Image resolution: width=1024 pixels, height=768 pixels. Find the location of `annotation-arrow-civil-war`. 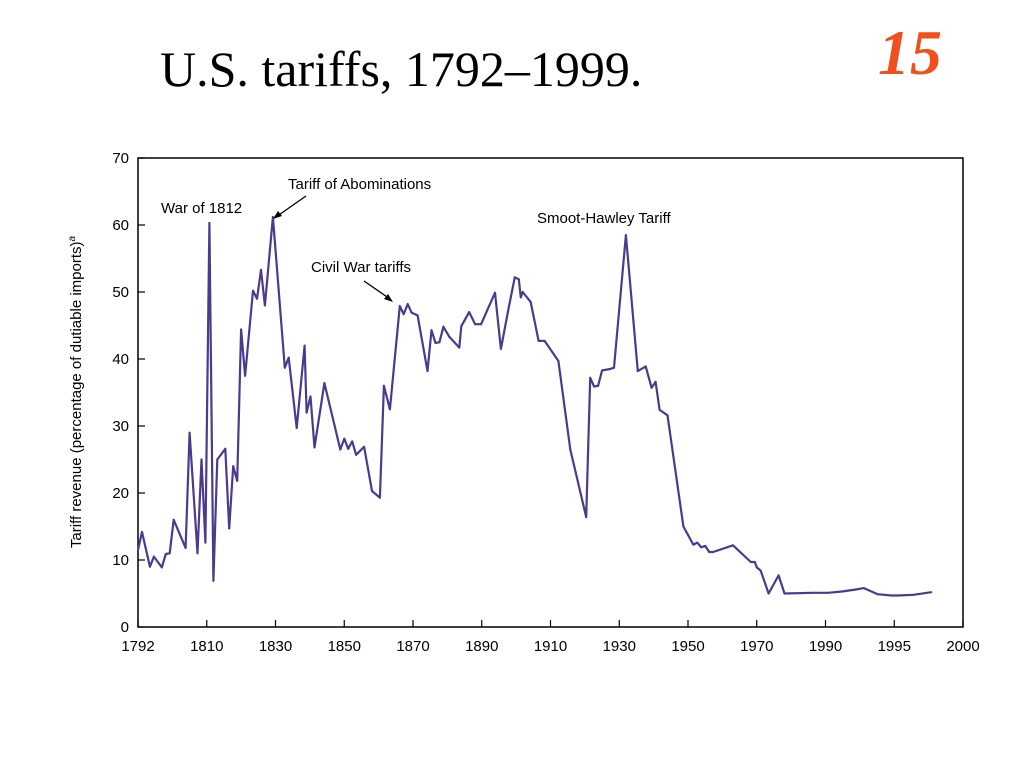

annotation-arrow-civil-war is located at coordinates (377, 290).